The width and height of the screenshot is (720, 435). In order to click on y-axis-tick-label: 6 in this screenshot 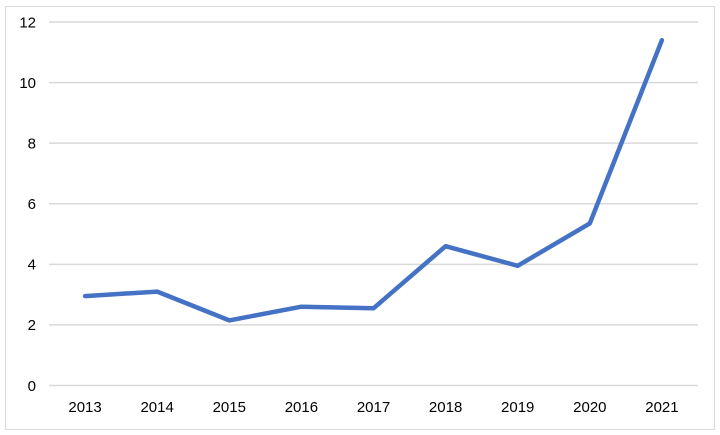, I will do `click(32, 204)`.